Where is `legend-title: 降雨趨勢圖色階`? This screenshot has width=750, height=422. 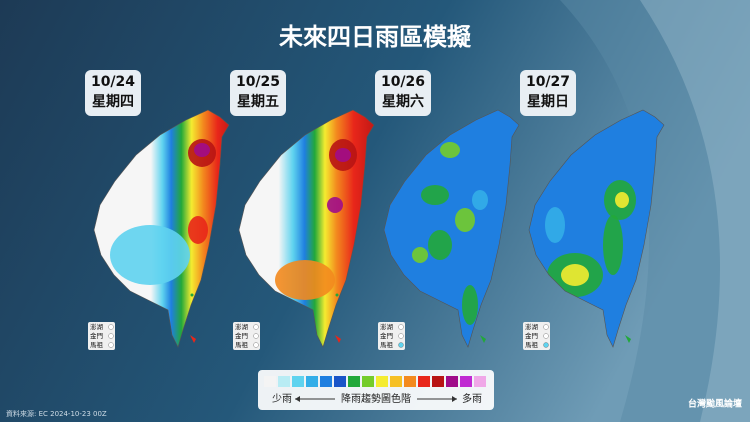 legend-title: 降雨趨勢圖色階 is located at coordinates (376, 398).